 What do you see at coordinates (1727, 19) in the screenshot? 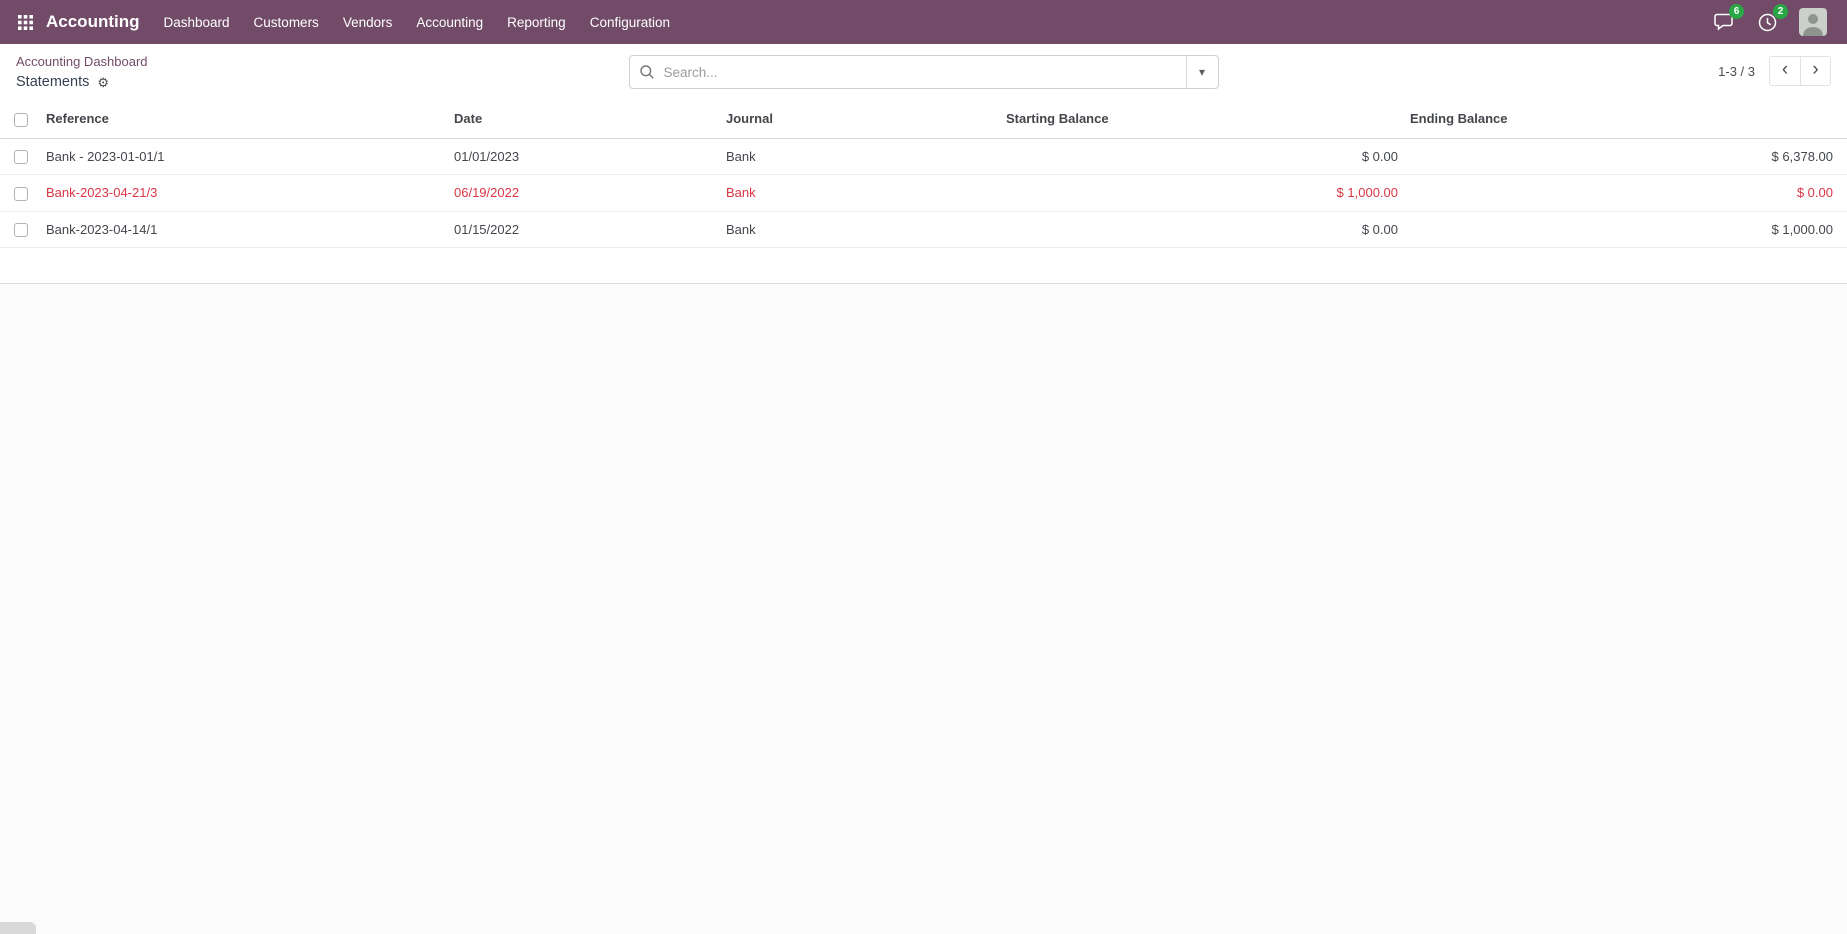
I see `messages-button: 6` at bounding box center [1727, 19].